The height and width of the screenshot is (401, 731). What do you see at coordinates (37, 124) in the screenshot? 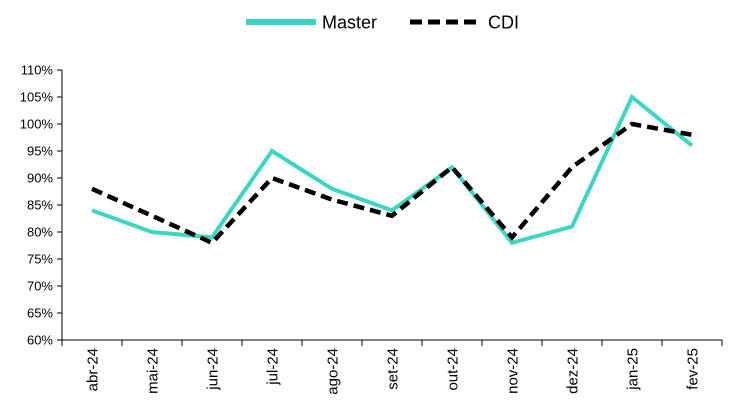
I see `y-tick-label: 100%` at bounding box center [37, 124].